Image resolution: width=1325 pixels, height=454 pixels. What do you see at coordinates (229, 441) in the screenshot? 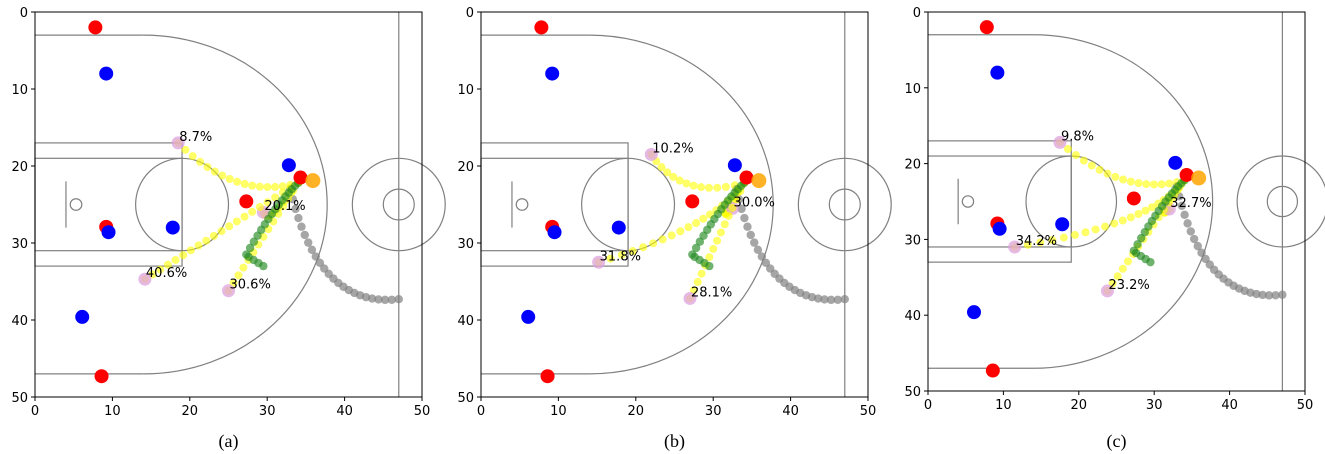
I see `panel-caption: (a)` at bounding box center [229, 441].